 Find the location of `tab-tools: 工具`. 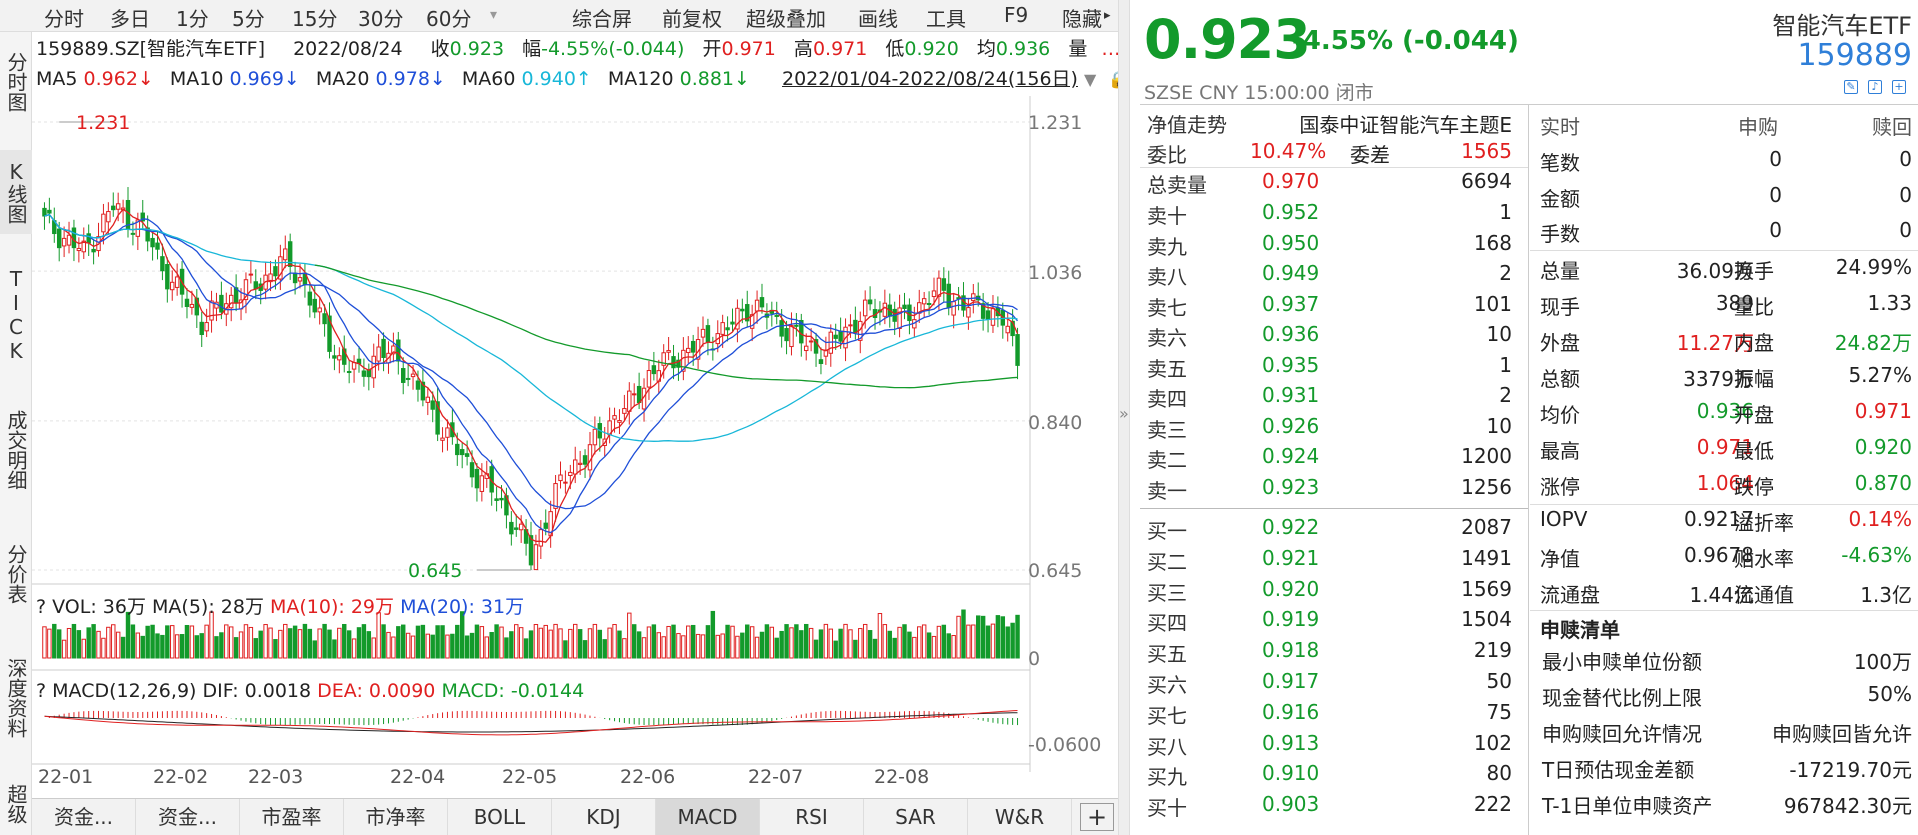

tab-tools: 工具 is located at coordinates (946, 19).